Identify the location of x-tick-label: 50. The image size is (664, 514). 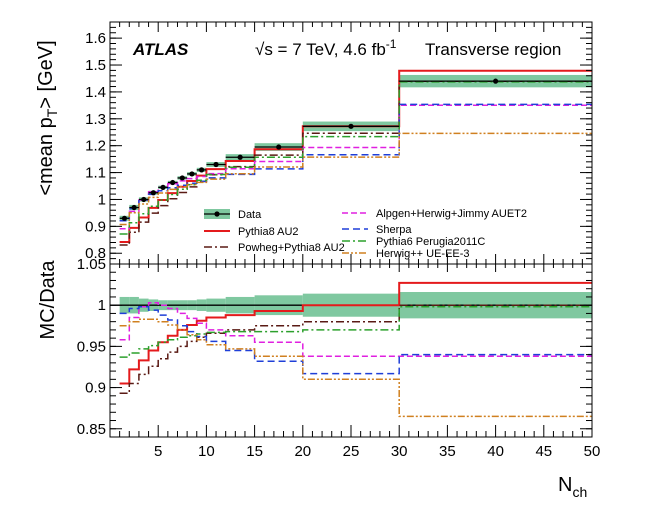
(592, 451).